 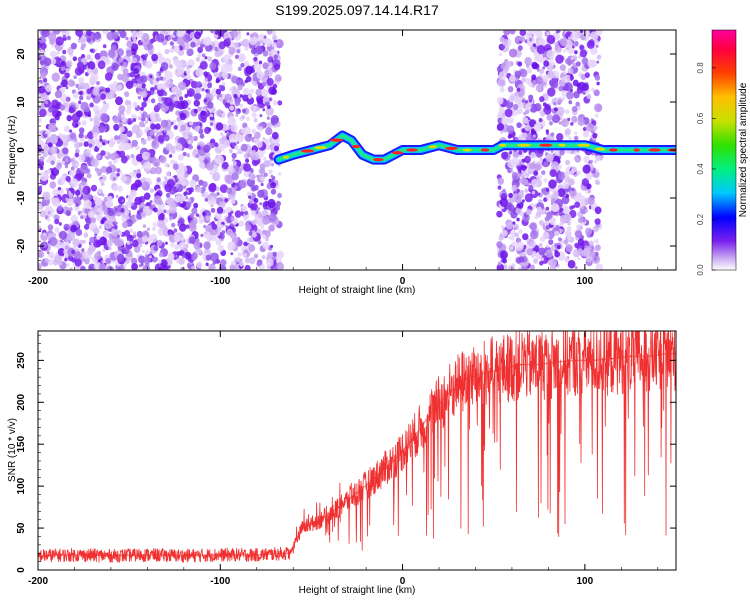 I want to click on y-tick-label: 150, so click(x=21, y=443).